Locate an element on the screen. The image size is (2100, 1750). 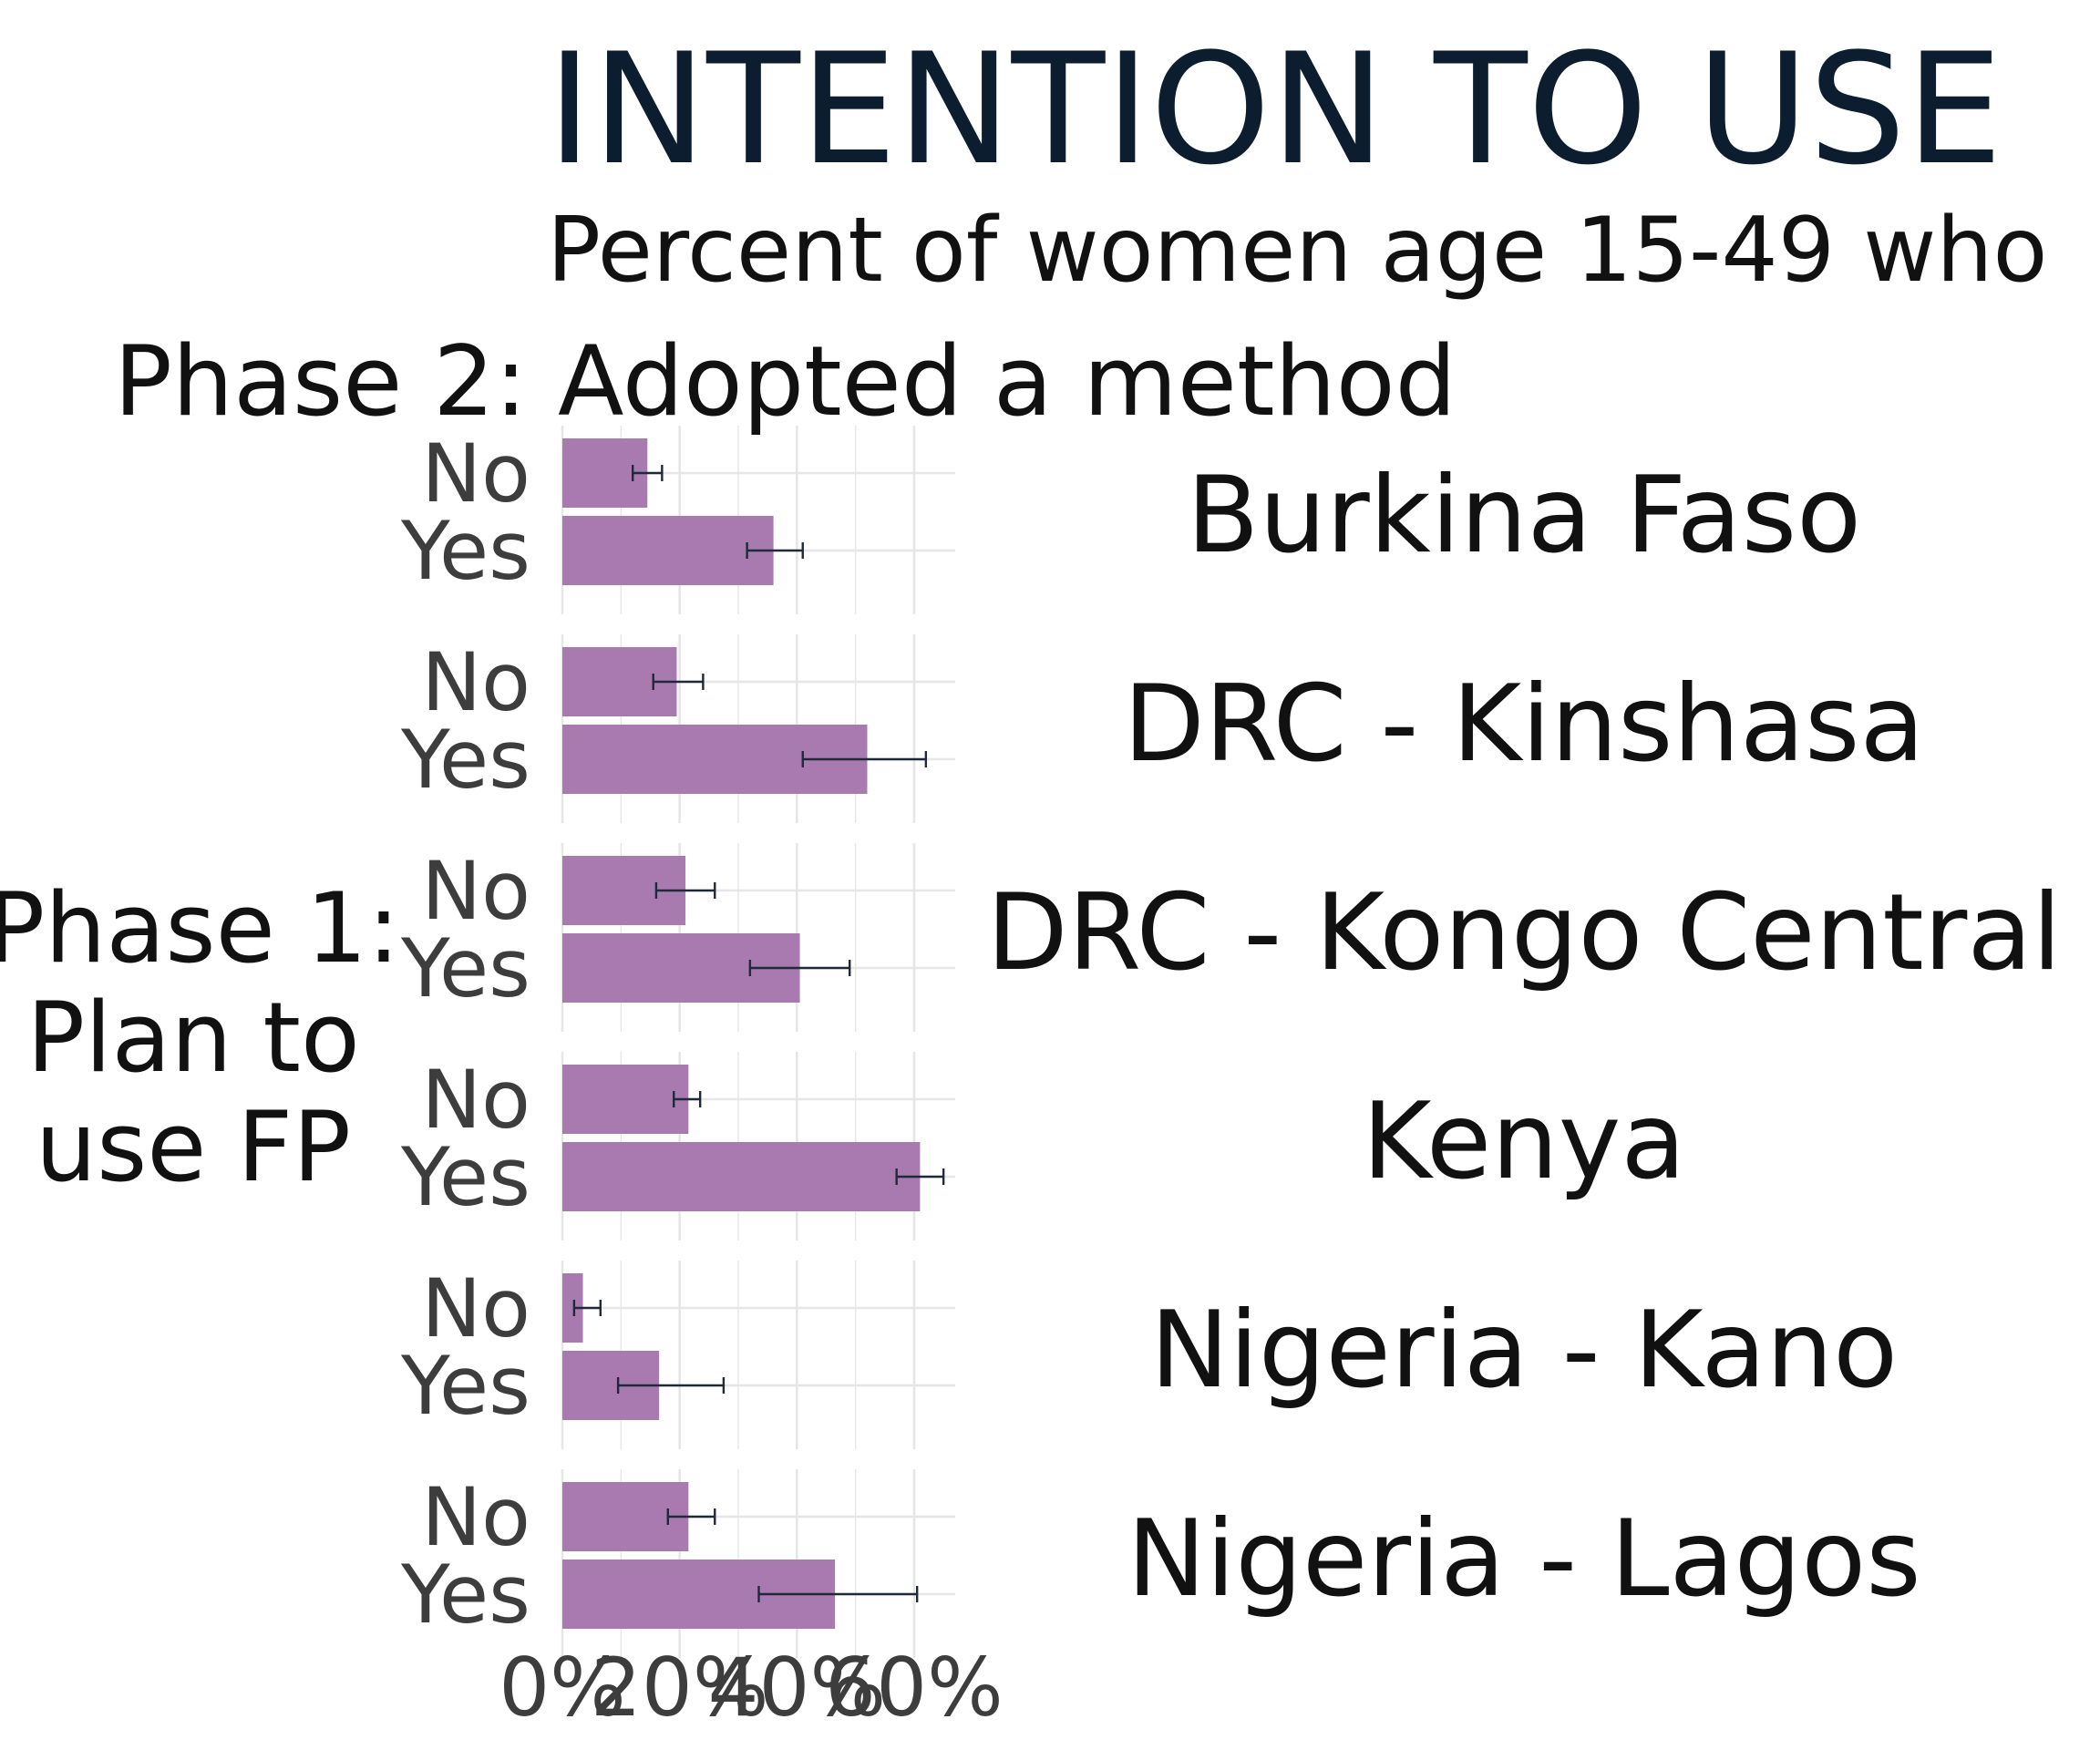
x-tick-label: 40% is located at coordinates (798, 1688).